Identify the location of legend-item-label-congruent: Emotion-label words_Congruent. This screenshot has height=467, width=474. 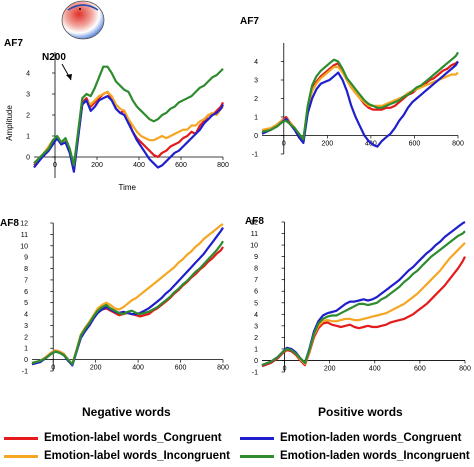
(113, 438).